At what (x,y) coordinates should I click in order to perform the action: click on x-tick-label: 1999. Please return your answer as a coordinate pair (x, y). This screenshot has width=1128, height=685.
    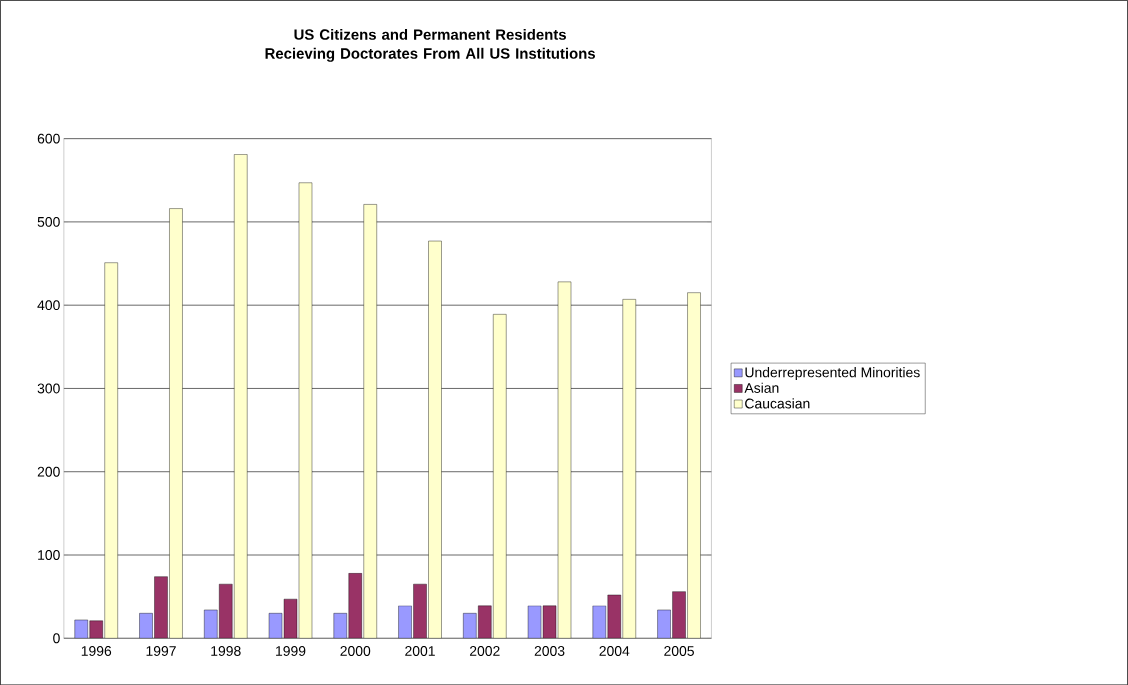
    Looking at the image, I should click on (291, 650).